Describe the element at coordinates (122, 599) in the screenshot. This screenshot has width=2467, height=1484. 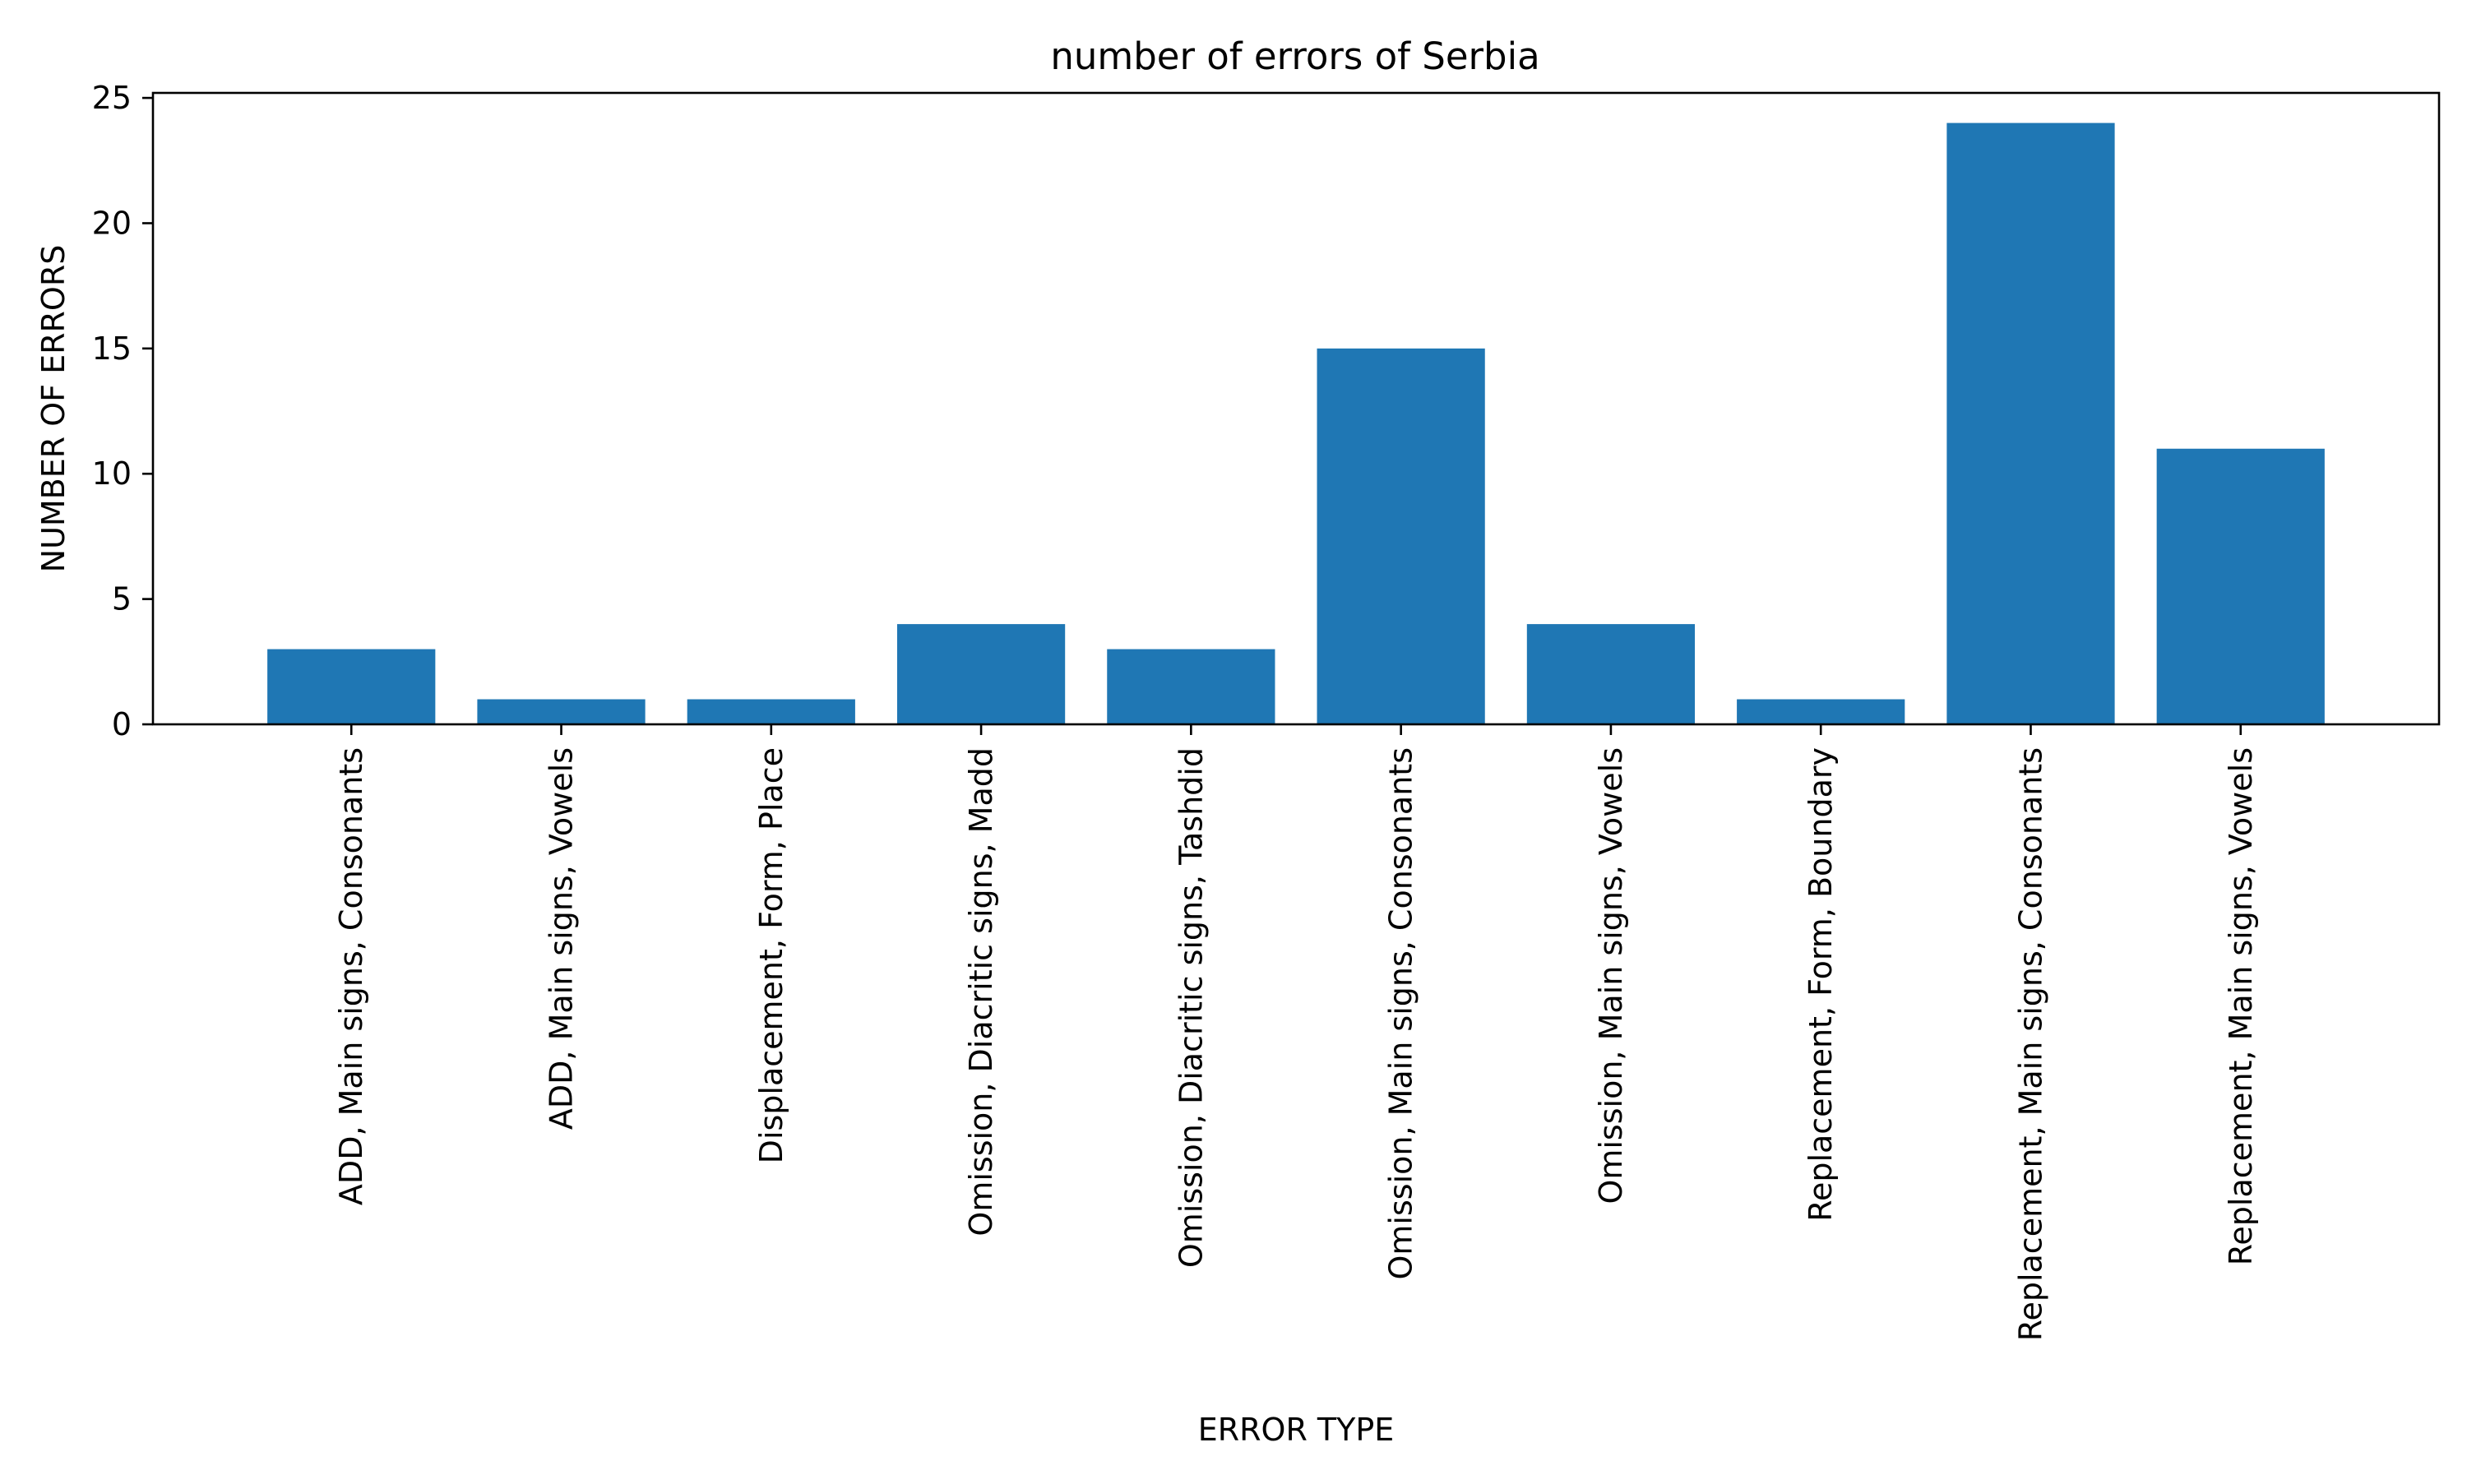
I see `y-tick-label: 5` at that location.